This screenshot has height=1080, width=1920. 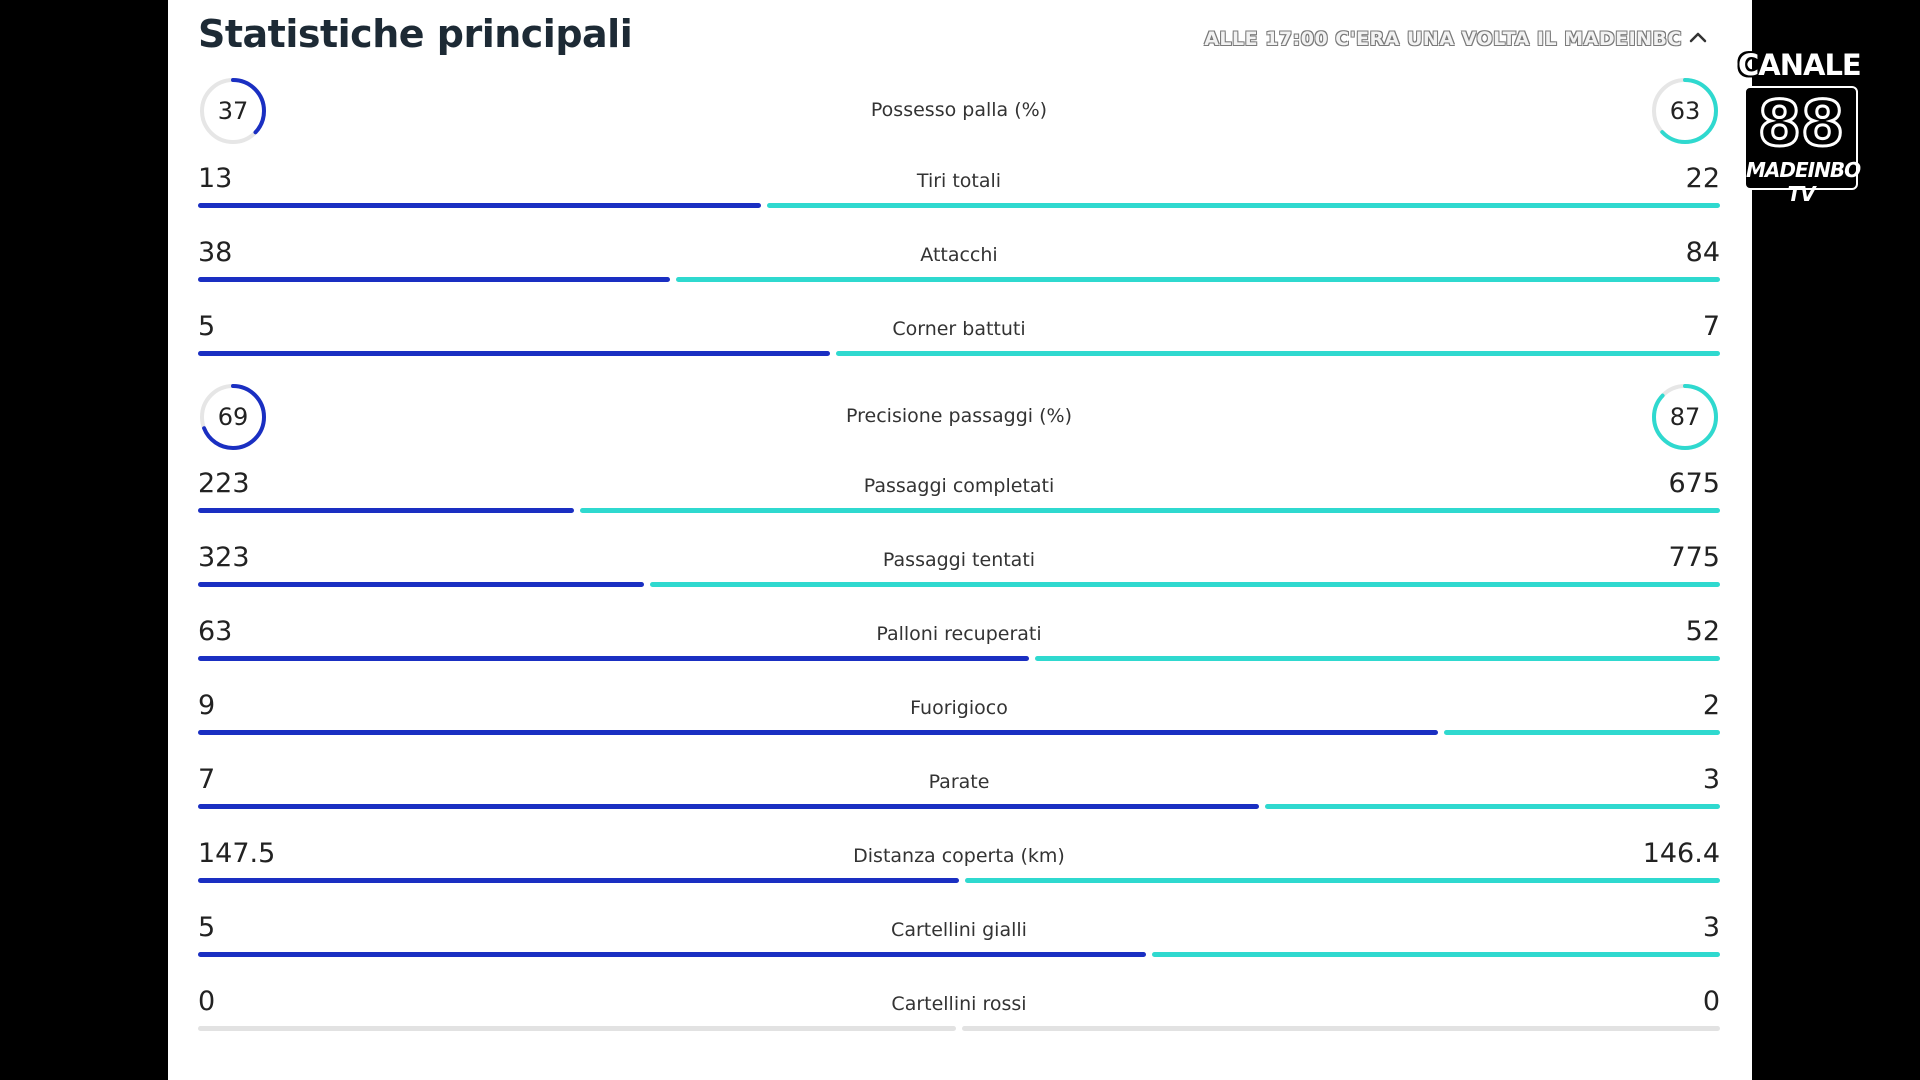 What do you see at coordinates (1800, 123) in the screenshot?
I see `logo-number: 88` at bounding box center [1800, 123].